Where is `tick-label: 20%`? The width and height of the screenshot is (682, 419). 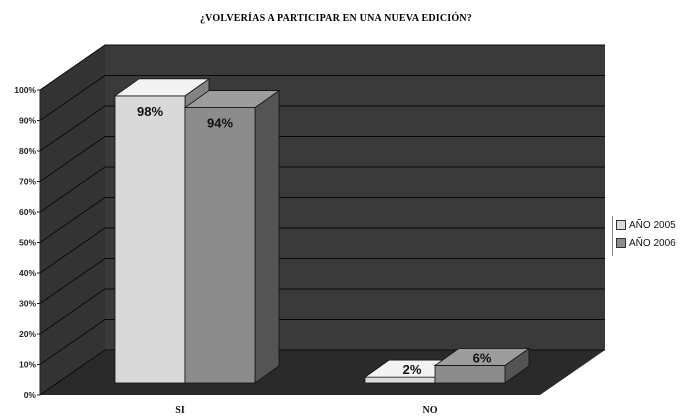
tick-label: 20% is located at coordinates (27, 334).